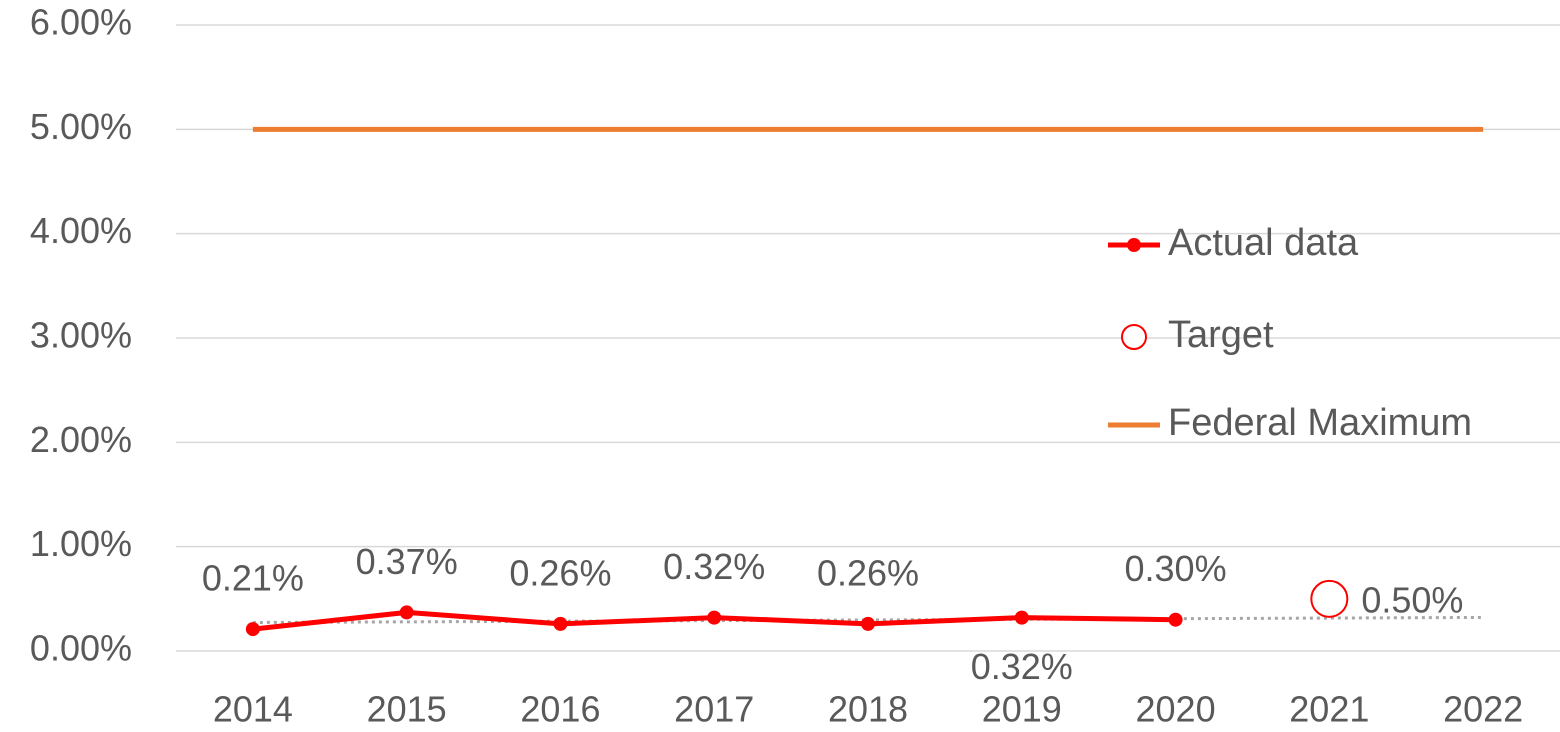 This screenshot has height=732, width=1560. I want to click on legend-label: Actual data, so click(1263, 243).